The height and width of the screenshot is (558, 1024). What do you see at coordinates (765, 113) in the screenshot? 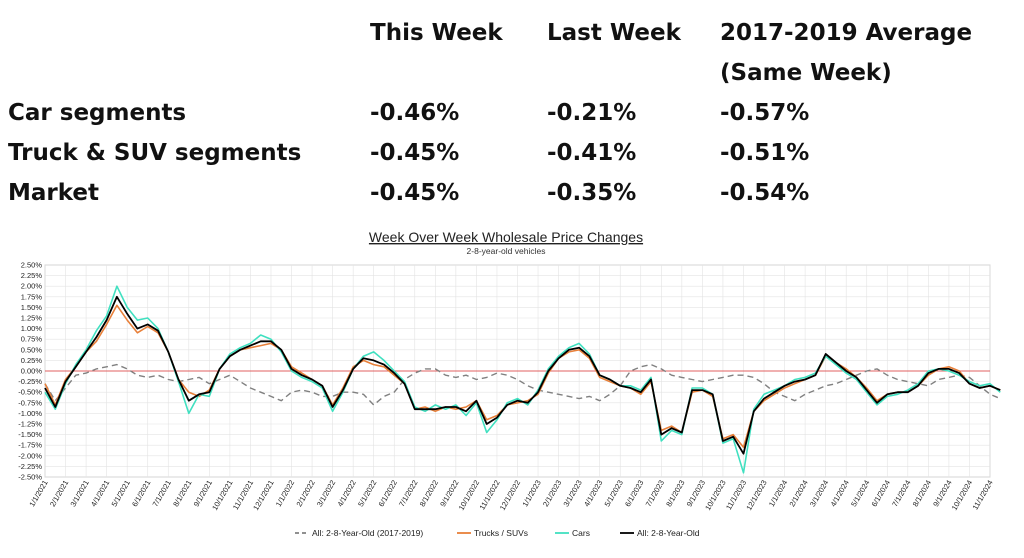
I see `car-average: -0.57%` at bounding box center [765, 113].